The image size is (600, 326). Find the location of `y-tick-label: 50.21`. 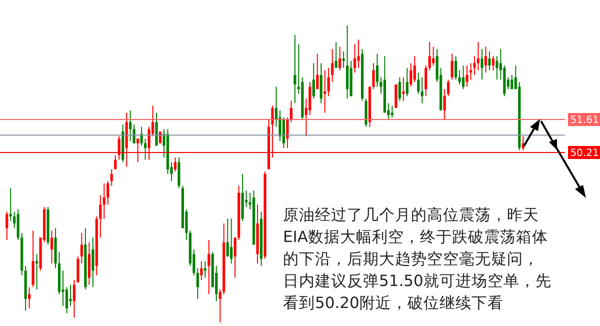

y-tick-label: 50.21 is located at coordinates (584, 154).